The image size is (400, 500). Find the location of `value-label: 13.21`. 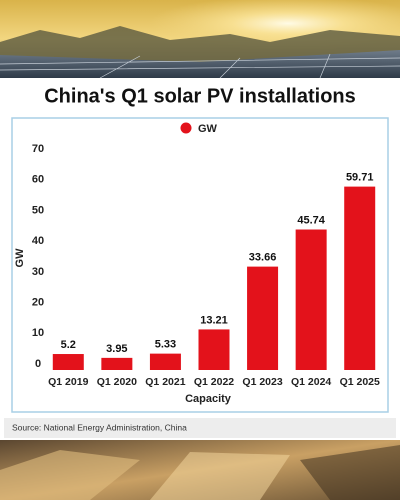

value-label: 13.21 is located at coordinates (214, 320).